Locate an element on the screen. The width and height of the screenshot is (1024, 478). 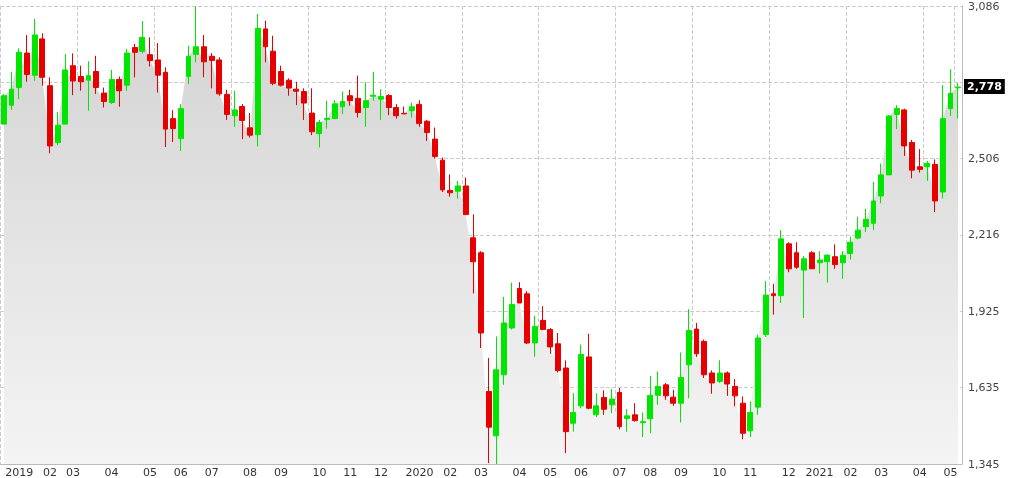
x-tick-label: 2021 is located at coordinates (819, 472).